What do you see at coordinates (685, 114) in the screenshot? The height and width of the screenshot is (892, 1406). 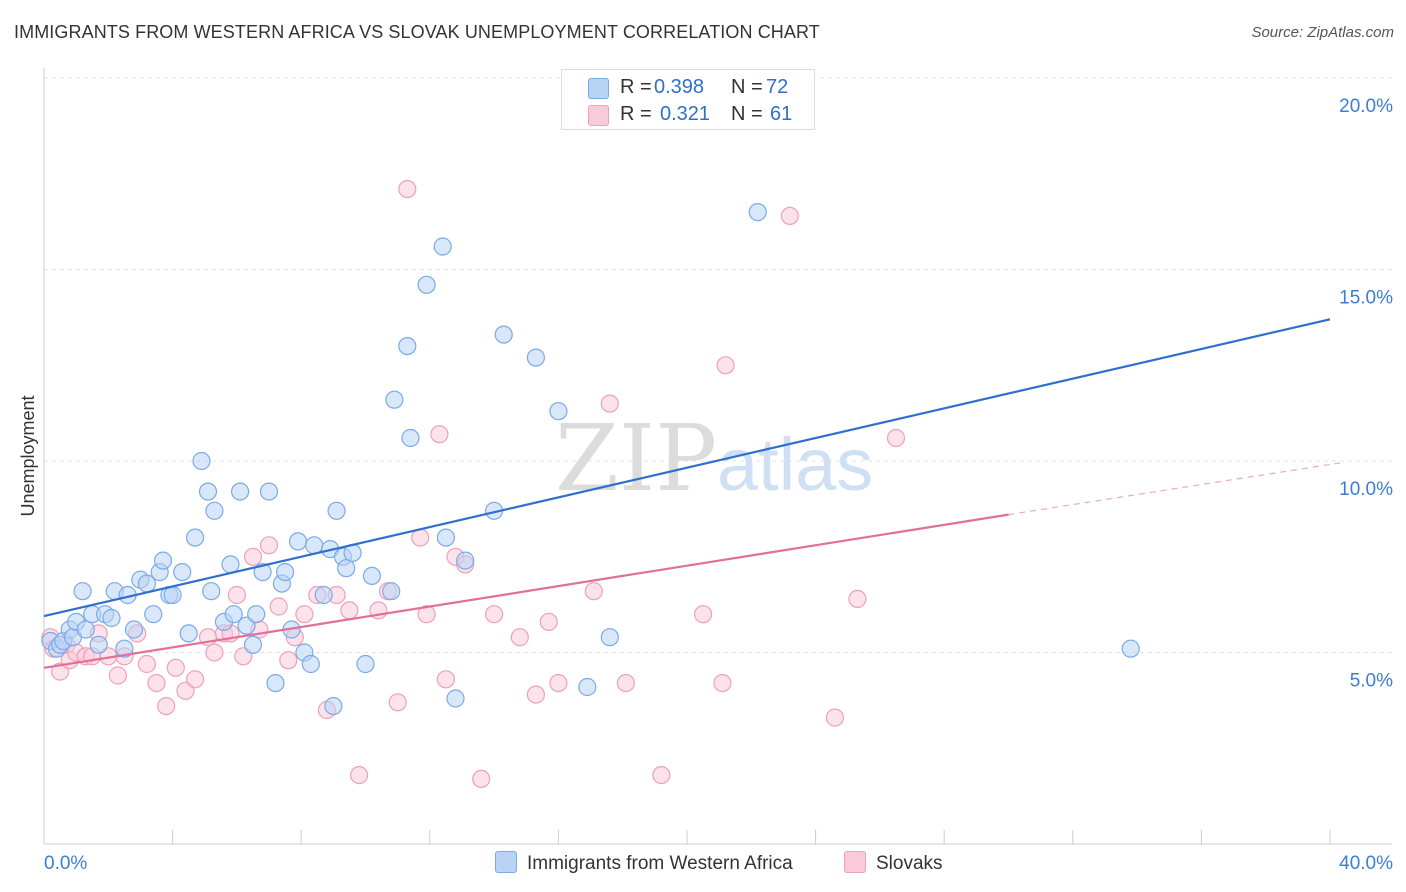 I see `legend-r-value: 0.321` at bounding box center [685, 114].